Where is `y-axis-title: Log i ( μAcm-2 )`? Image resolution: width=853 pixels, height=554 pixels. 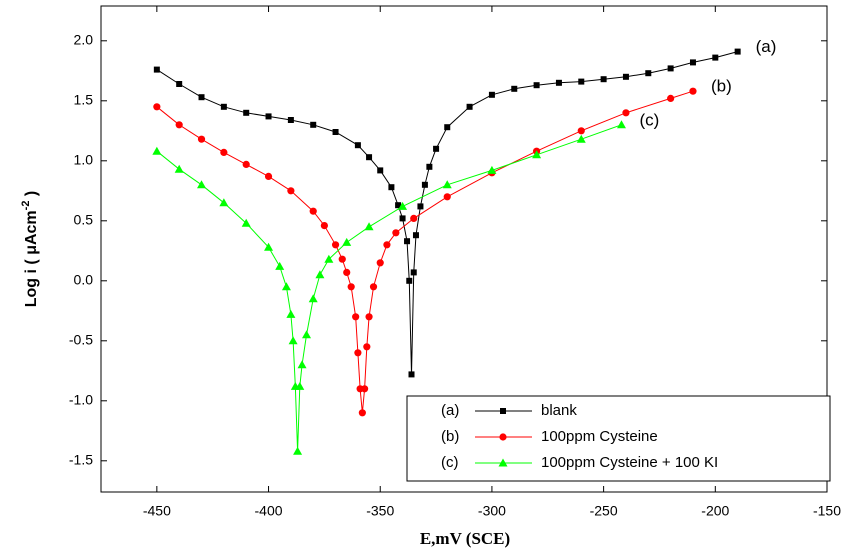 y-axis-title: Log i ( μAcm-2 ) is located at coordinates (30, 249).